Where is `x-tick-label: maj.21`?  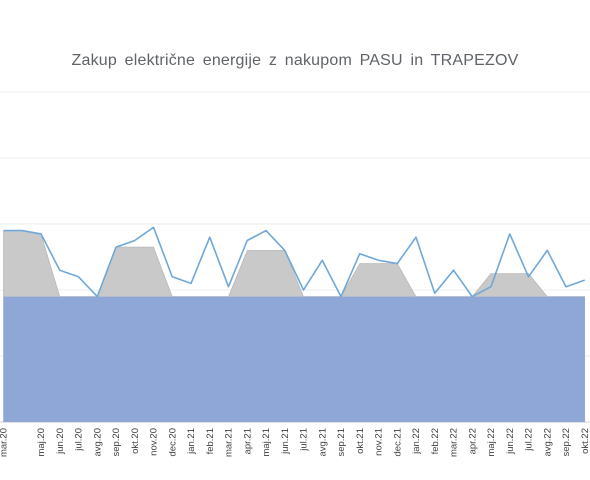
x-tick-label: maj.21 is located at coordinates (266, 442).